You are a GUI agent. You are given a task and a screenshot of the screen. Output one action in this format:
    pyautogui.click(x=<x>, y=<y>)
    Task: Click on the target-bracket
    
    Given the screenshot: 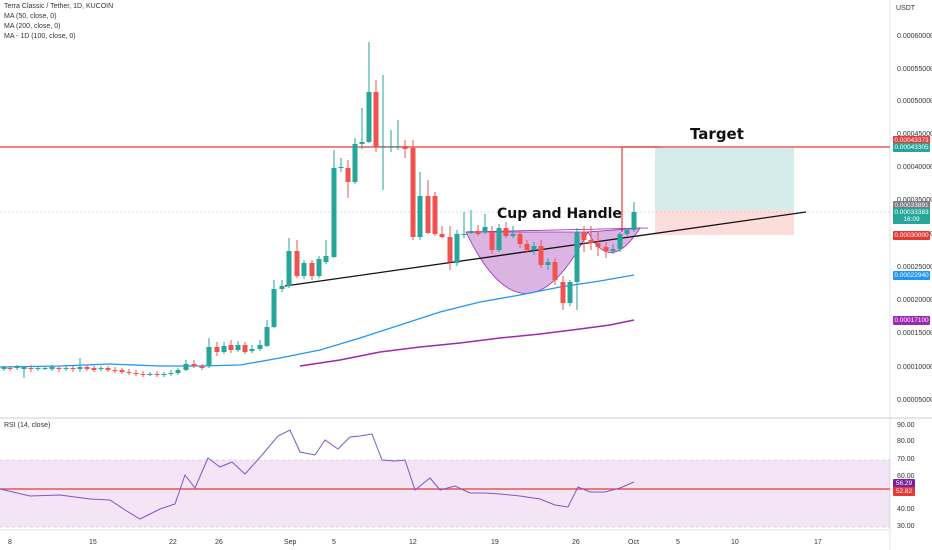 What is the action you would take?
    pyautogui.click(x=640, y=189)
    